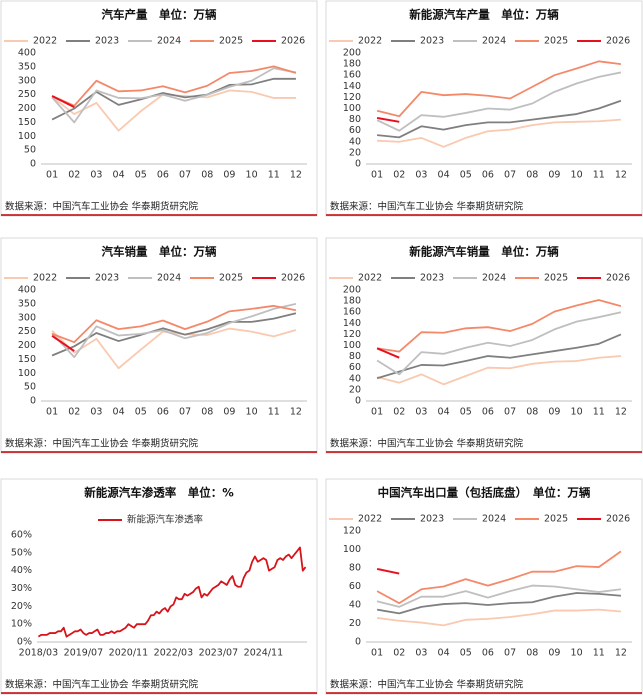  I want to click on legend-label: 新能源汽车渗透率, so click(165, 520).